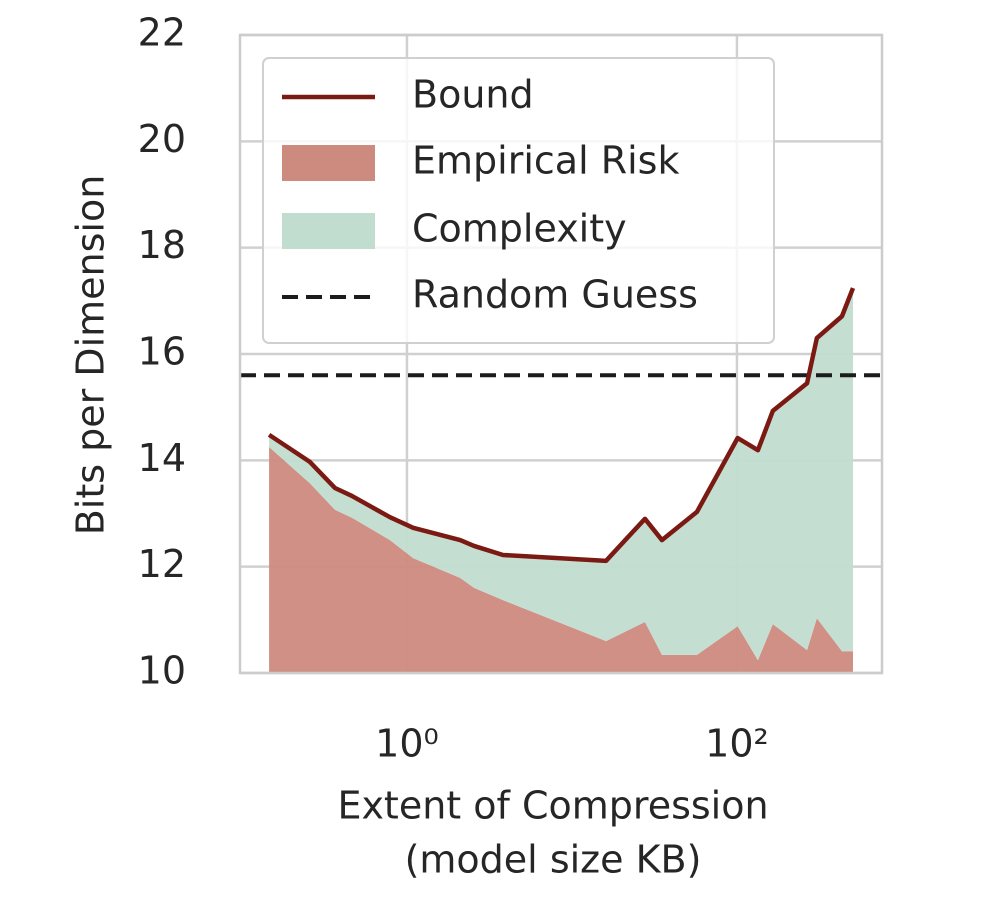  What do you see at coordinates (555, 295) in the screenshot?
I see `legend-label: Random Guess` at bounding box center [555, 295].